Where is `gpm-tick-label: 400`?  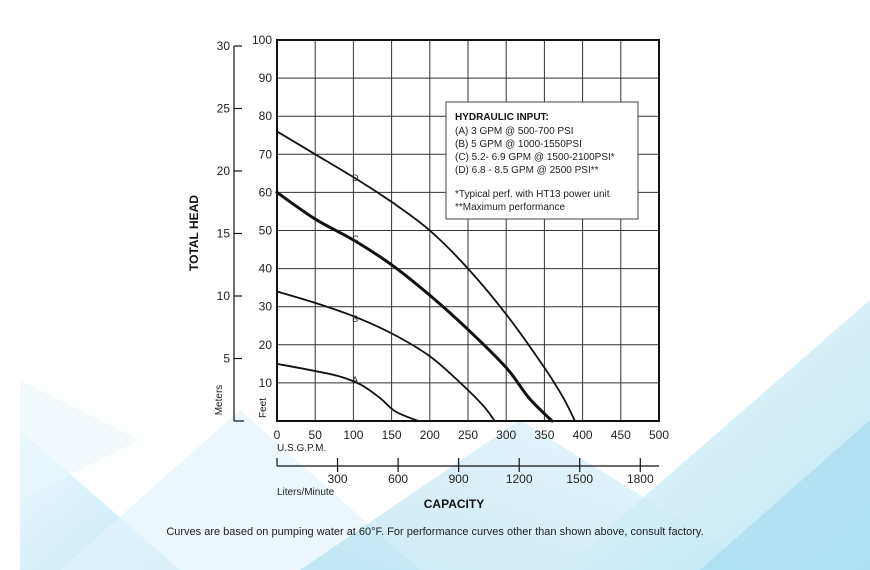
gpm-tick-label: 400 is located at coordinates (583, 435).